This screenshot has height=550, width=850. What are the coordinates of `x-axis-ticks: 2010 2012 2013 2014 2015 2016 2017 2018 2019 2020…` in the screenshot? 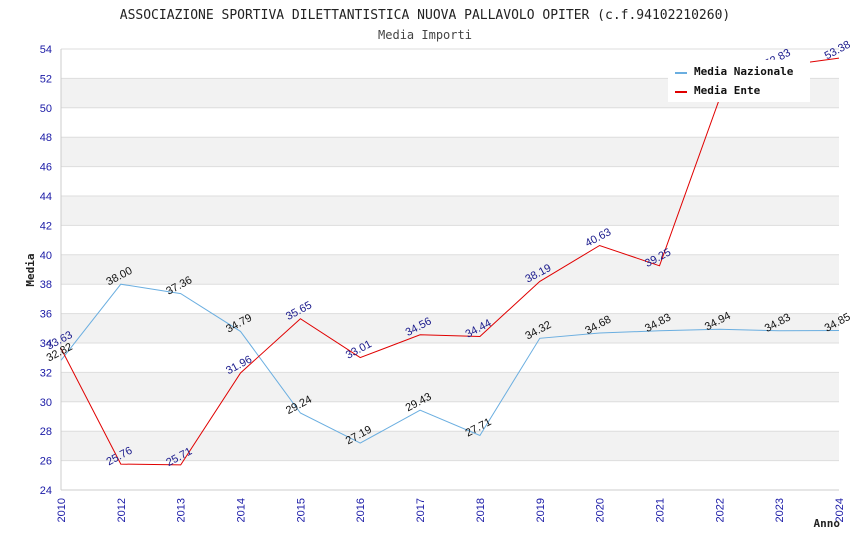 It's located at (451, 510).